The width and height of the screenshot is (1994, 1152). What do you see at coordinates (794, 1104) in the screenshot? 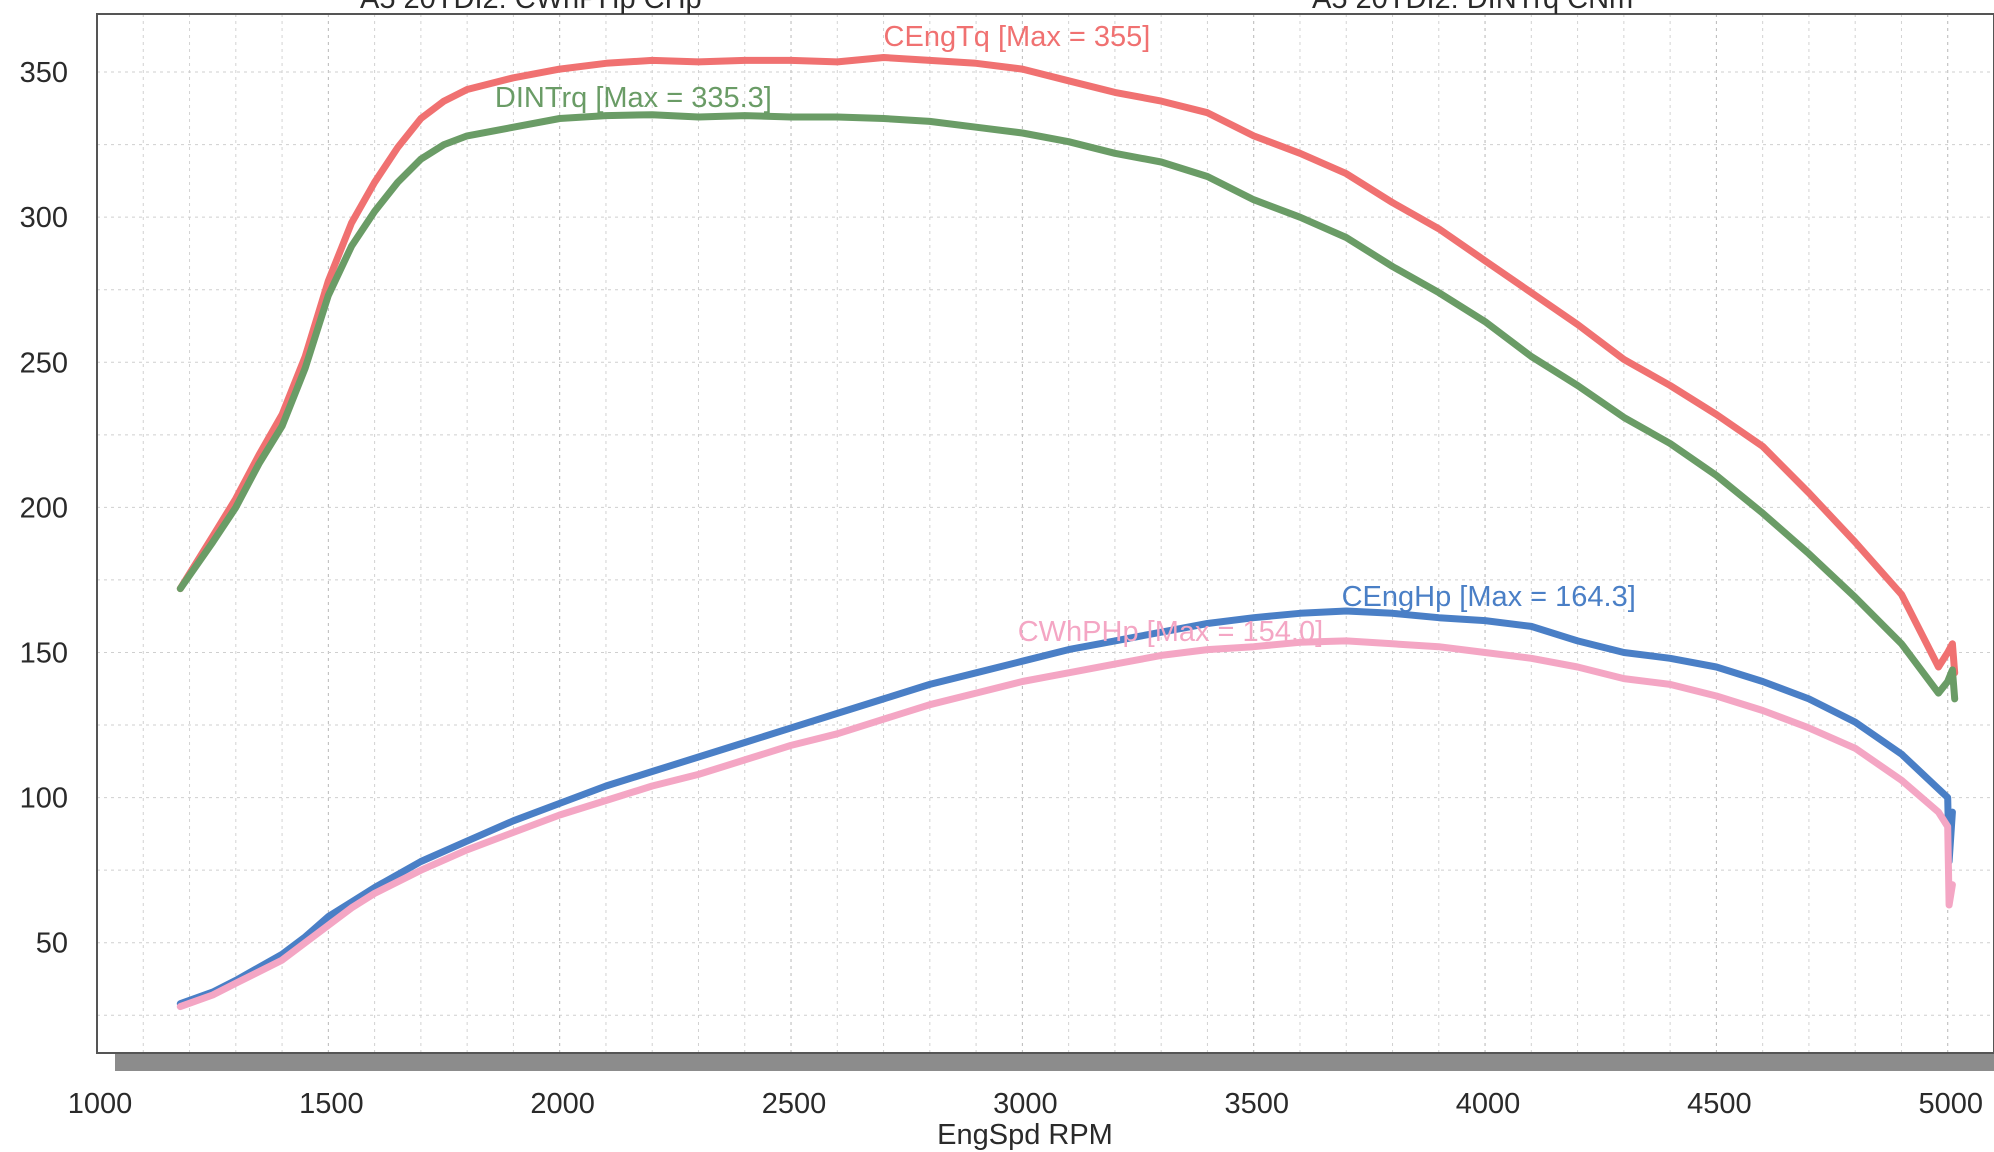
I see `x-tick-label: 2500` at bounding box center [794, 1104].